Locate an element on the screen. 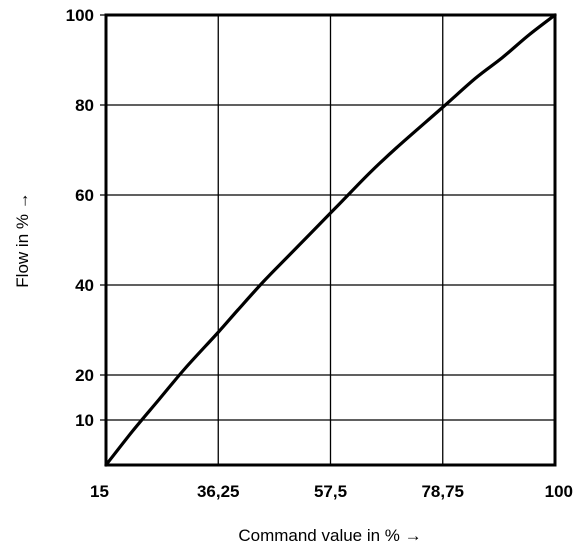 The width and height of the screenshot is (578, 550). x-tick-labels: 15 36,25 57,5 78,75 100 is located at coordinates (331, 491).